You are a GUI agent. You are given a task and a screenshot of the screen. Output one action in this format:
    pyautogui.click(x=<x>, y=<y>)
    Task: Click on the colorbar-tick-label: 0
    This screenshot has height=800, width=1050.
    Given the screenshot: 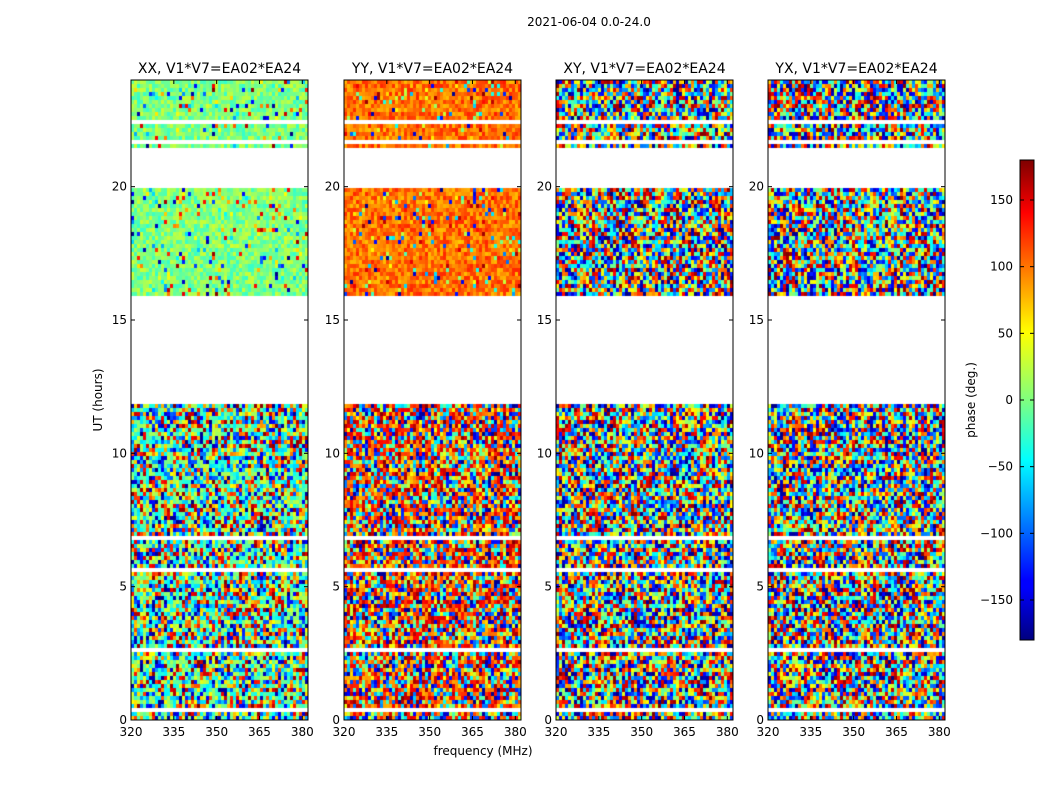 What is the action you would take?
    pyautogui.click(x=1009, y=400)
    